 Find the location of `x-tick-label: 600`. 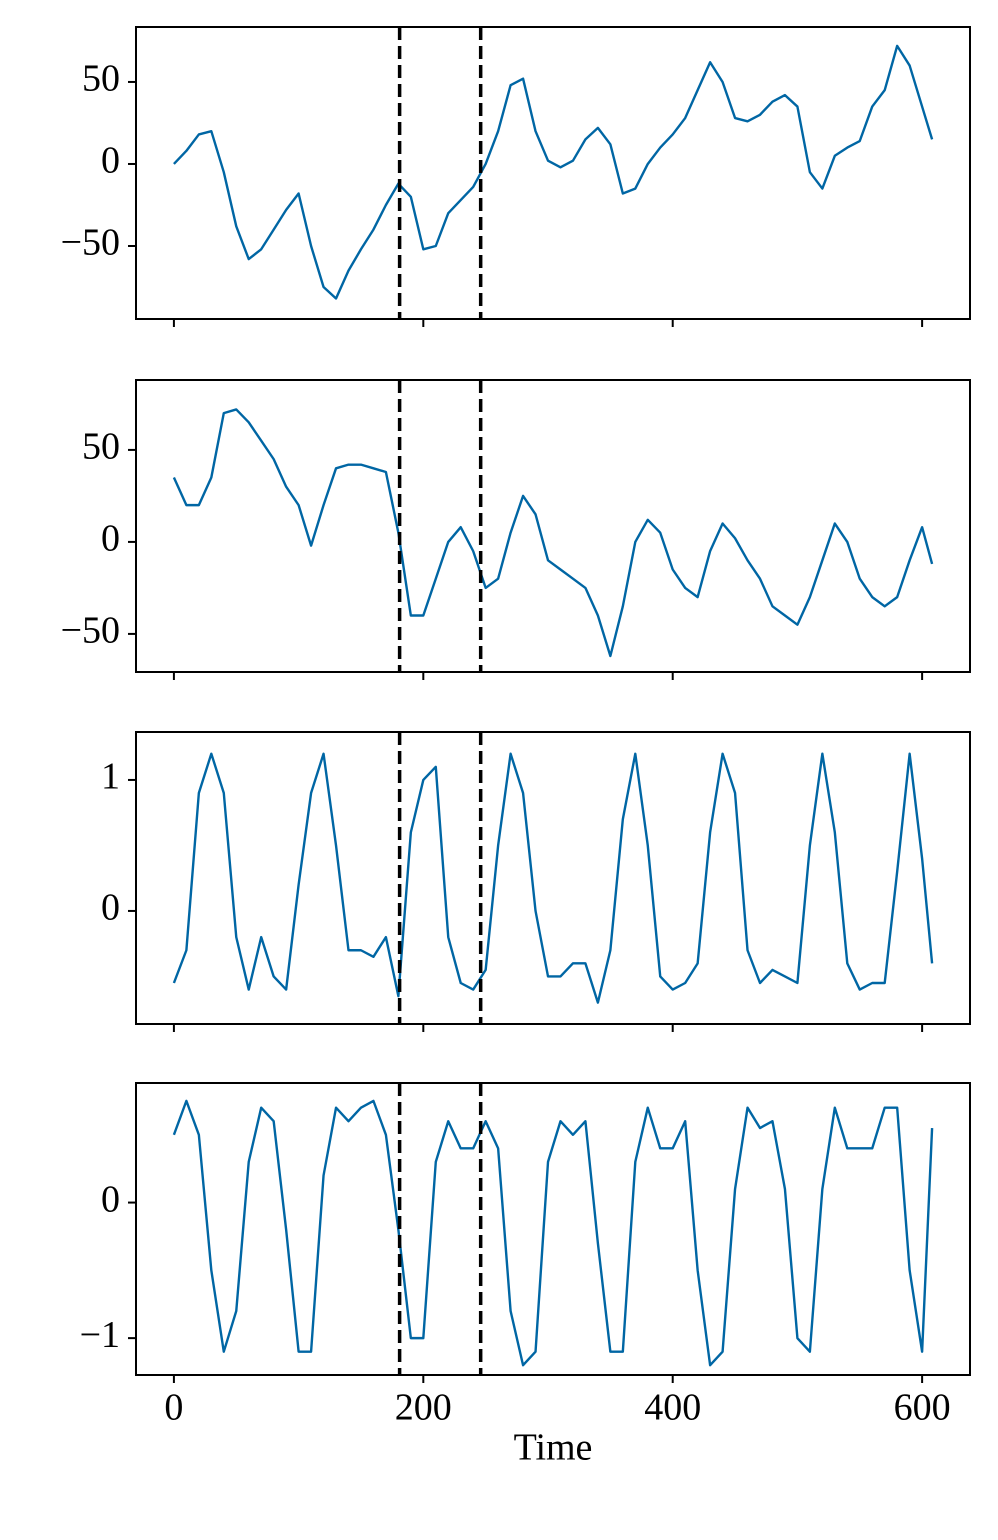

x-tick-label: 600 is located at coordinates (922, 1408).